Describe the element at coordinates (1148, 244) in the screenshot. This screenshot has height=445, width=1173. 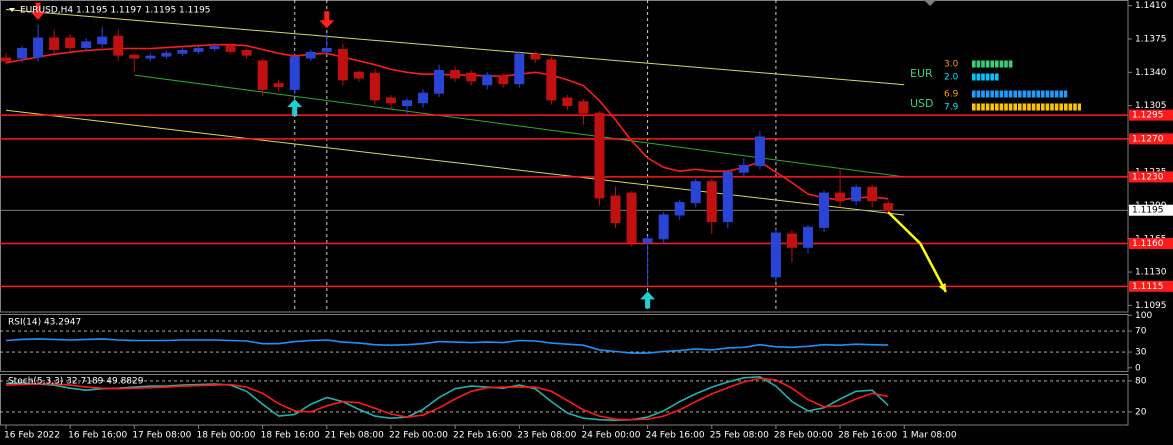
I see `level-label: 1.1160` at that location.